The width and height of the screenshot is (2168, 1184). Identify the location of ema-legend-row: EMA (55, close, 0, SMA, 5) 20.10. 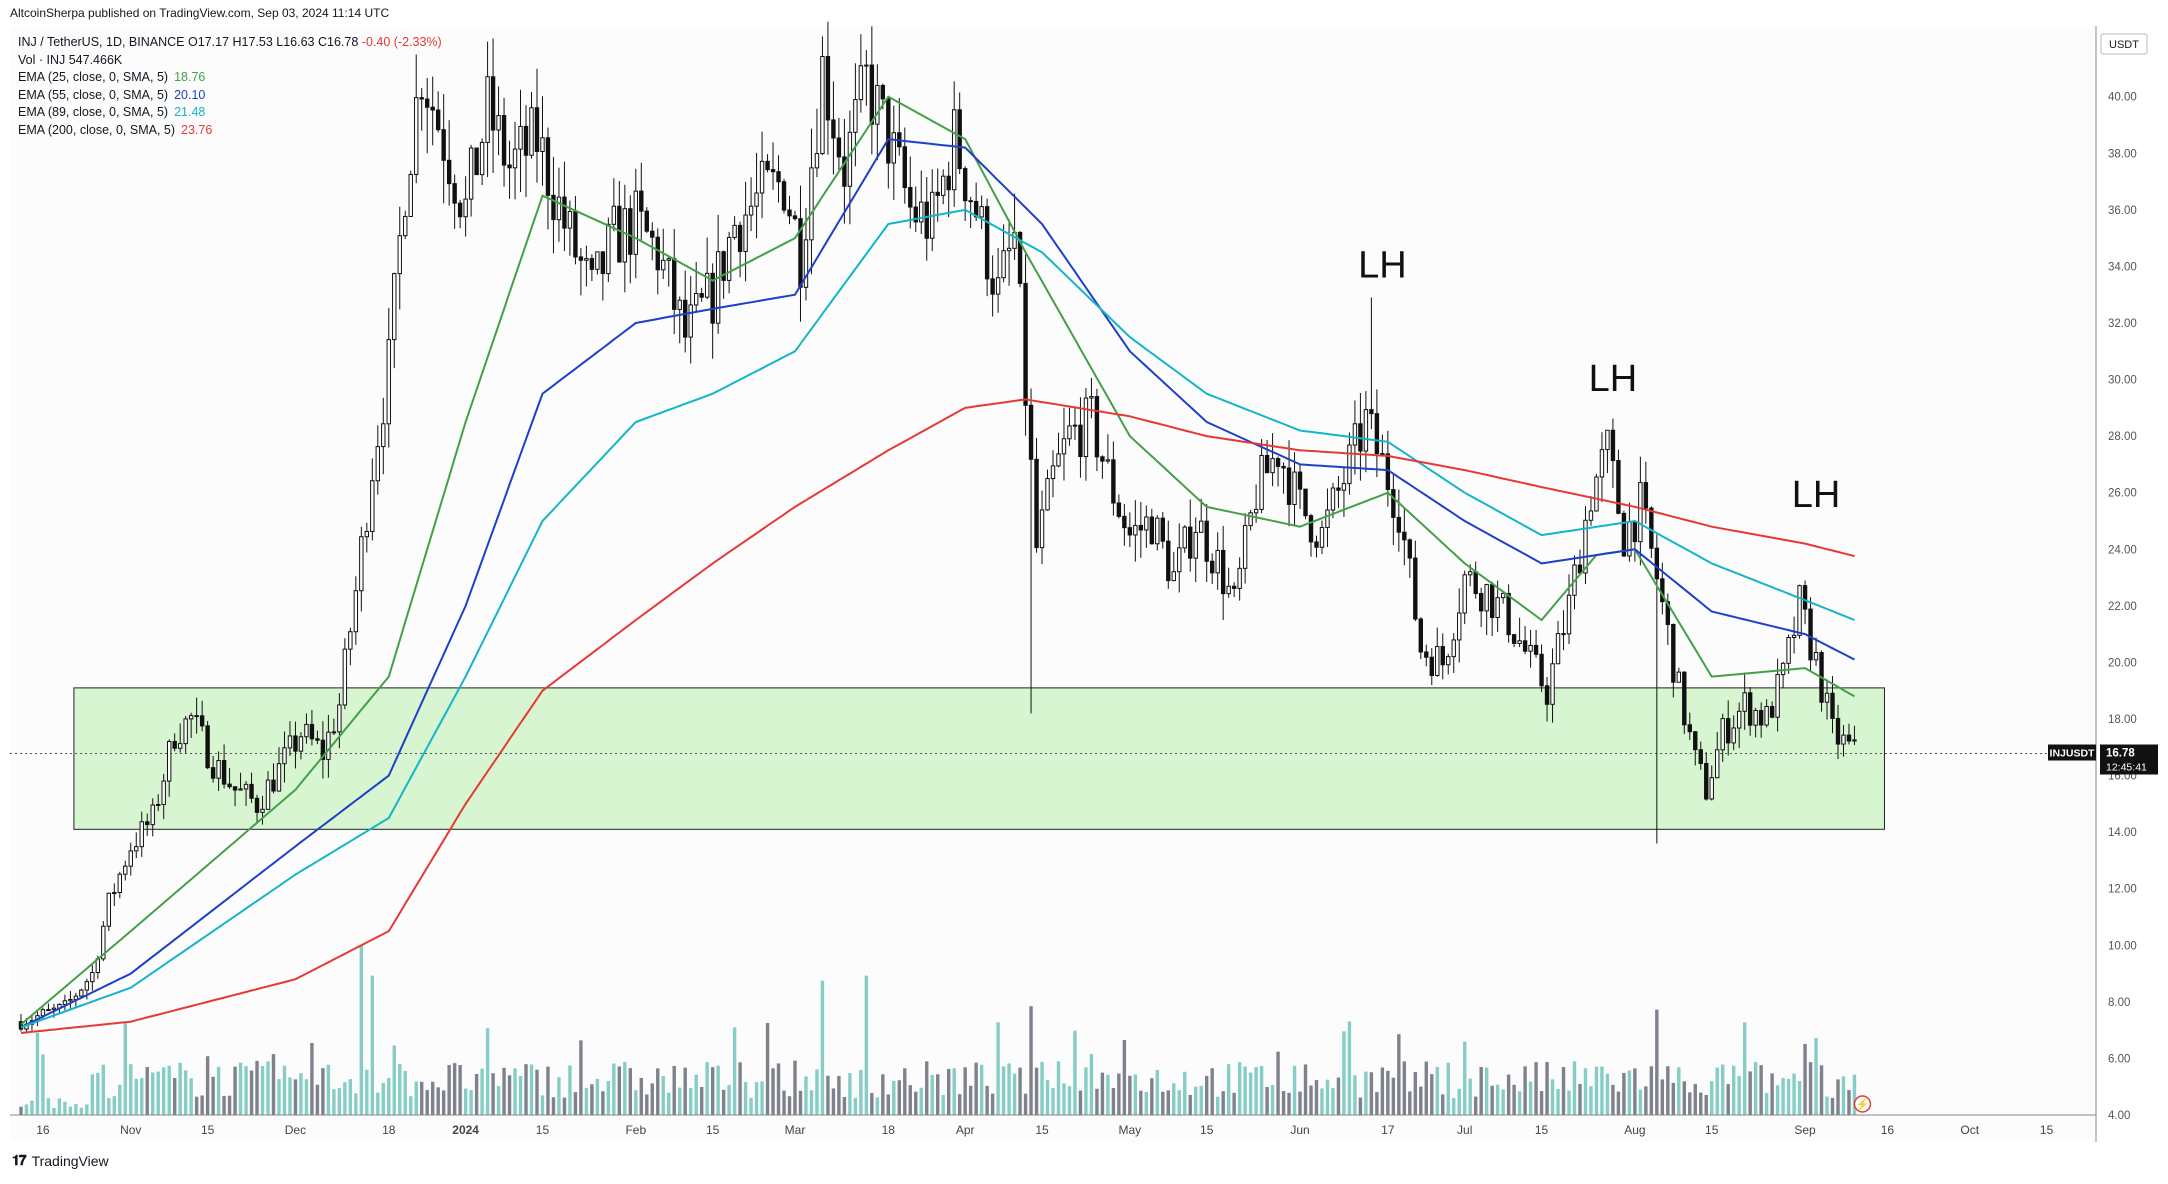
(230, 96).